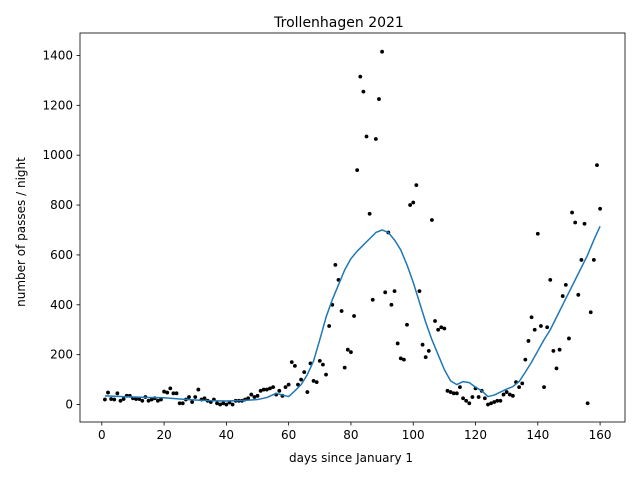  I want to click on y-tick-label: 800, so click(61, 205).